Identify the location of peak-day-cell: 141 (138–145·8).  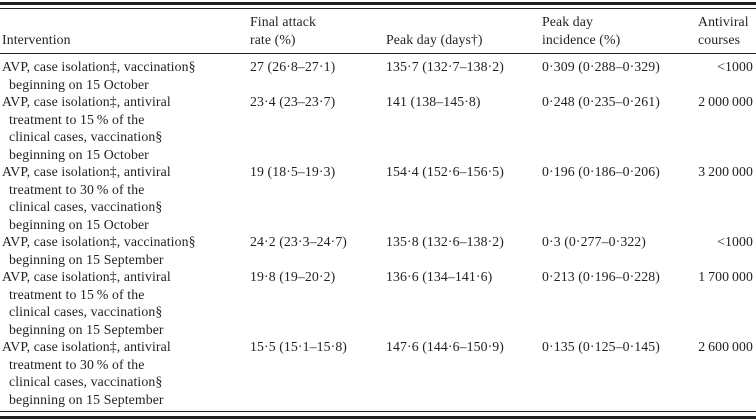
(433, 101).